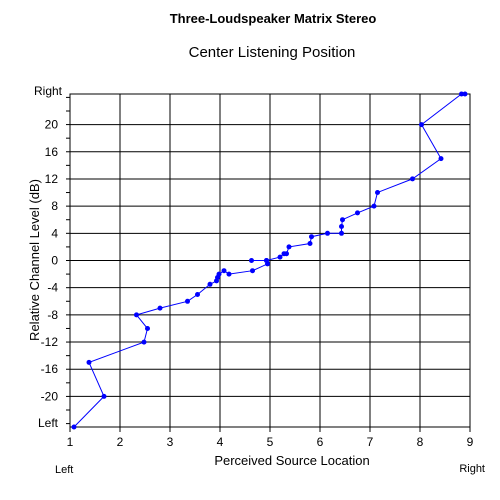  Describe the element at coordinates (420, 442) in the screenshot. I see `x-tick-label: 8` at that location.